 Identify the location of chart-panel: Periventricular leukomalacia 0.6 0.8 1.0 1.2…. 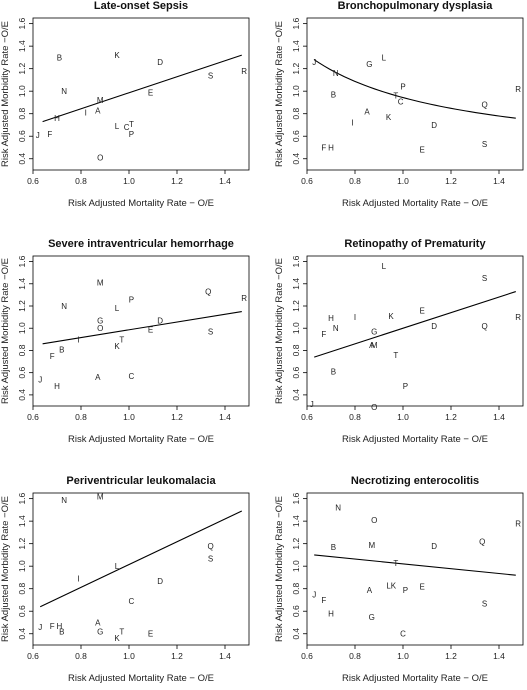
(125, 579).